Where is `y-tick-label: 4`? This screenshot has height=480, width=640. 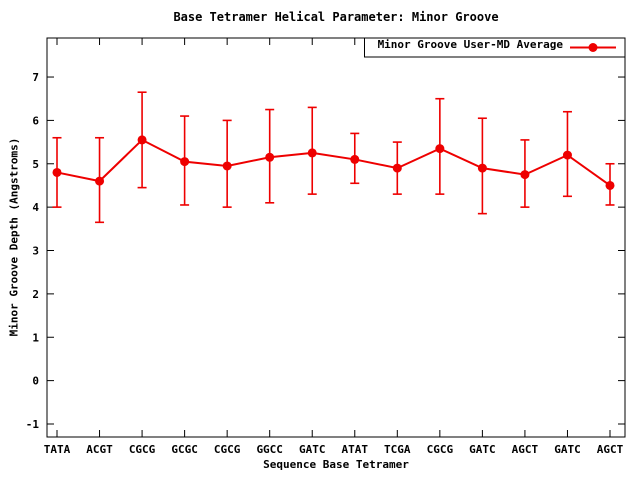 y-tick-label: 4 is located at coordinates (35, 207).